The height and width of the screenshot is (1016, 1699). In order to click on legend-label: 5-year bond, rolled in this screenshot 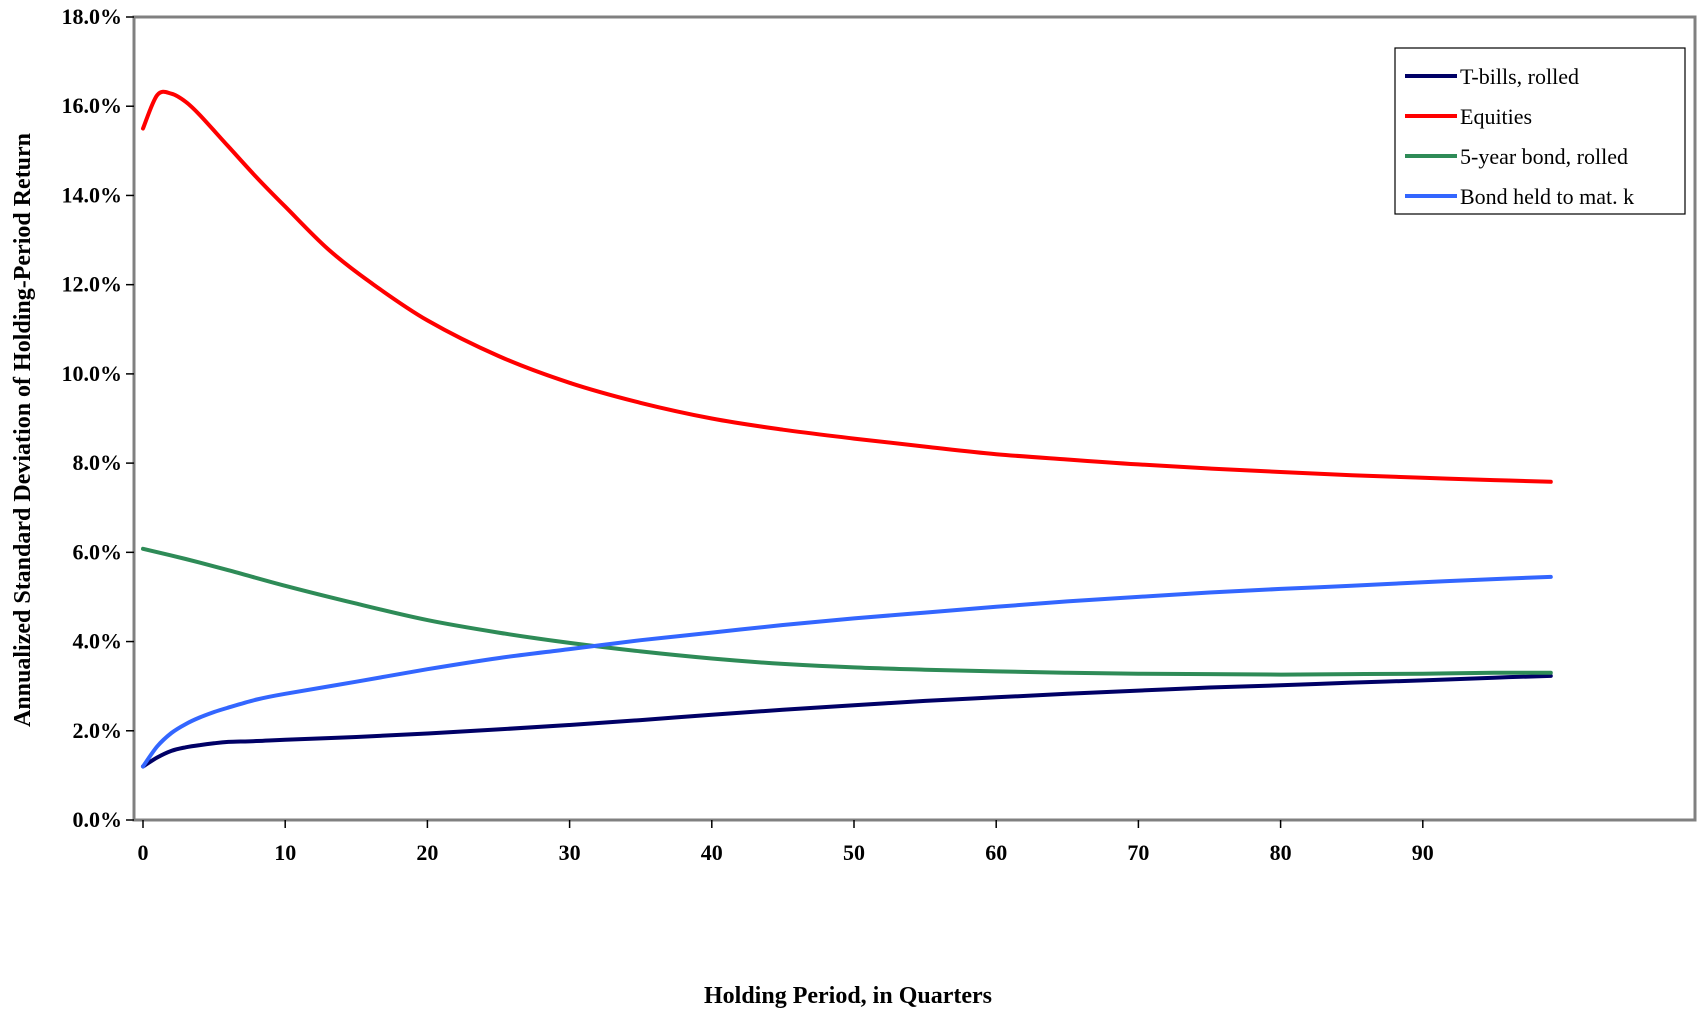, I will do `click(1544, 156)`.